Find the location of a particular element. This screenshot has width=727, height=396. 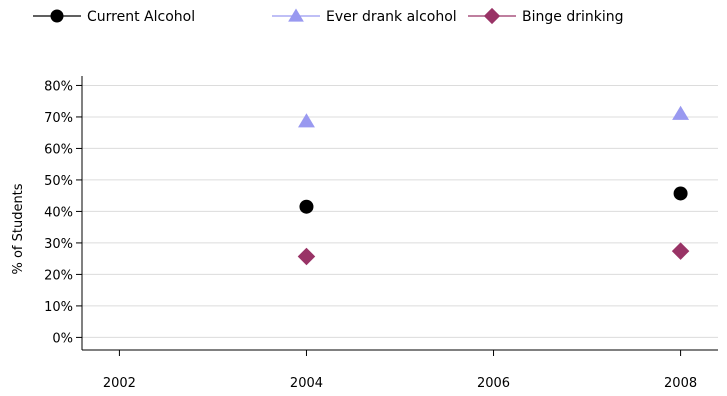

legend-label: Binge drinking is located at coordinates (572, 17).